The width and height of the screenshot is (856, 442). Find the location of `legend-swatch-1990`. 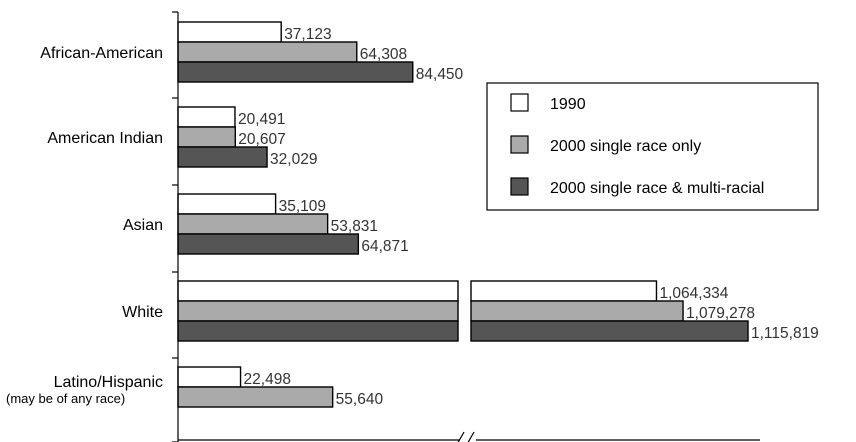

legend-swatch-1990 is located at coordinates (519, 102).